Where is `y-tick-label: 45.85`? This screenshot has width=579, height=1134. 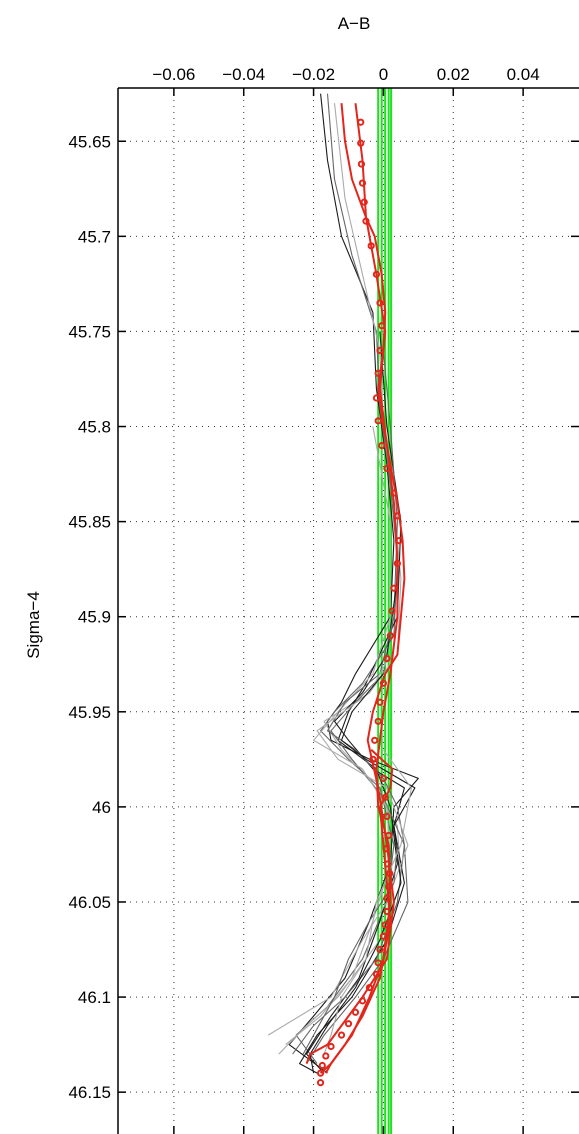
y-tick-label: 45.85 is located at coordinates (89, 522).